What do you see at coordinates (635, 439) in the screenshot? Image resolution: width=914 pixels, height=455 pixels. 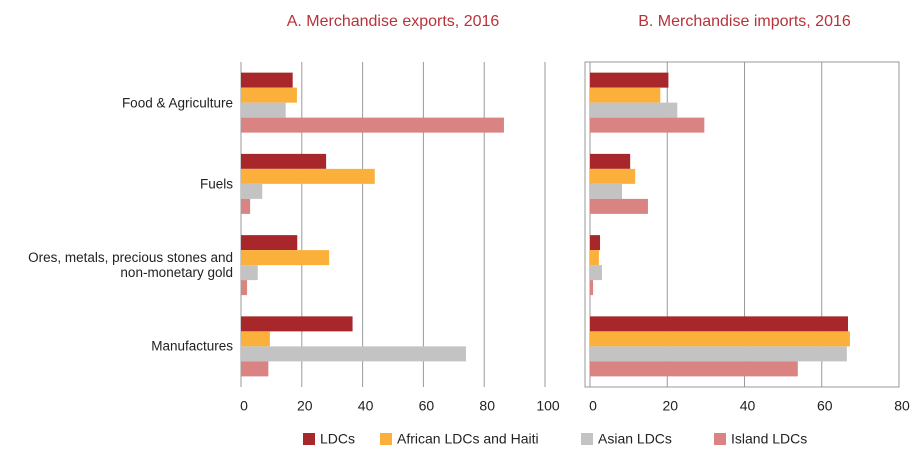 I see `legend-label: Asian LDCs` at bounding box center [635, 439].